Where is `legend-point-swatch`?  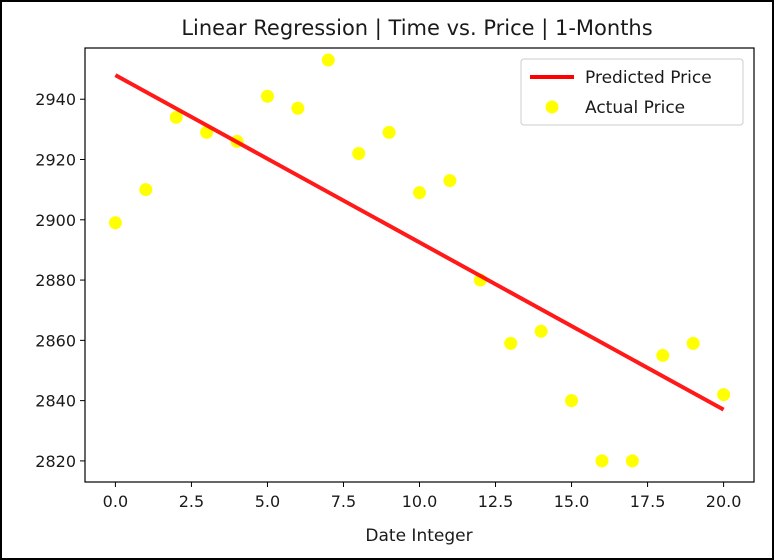 legend-point-swatch is located at coordinates (552, 107).